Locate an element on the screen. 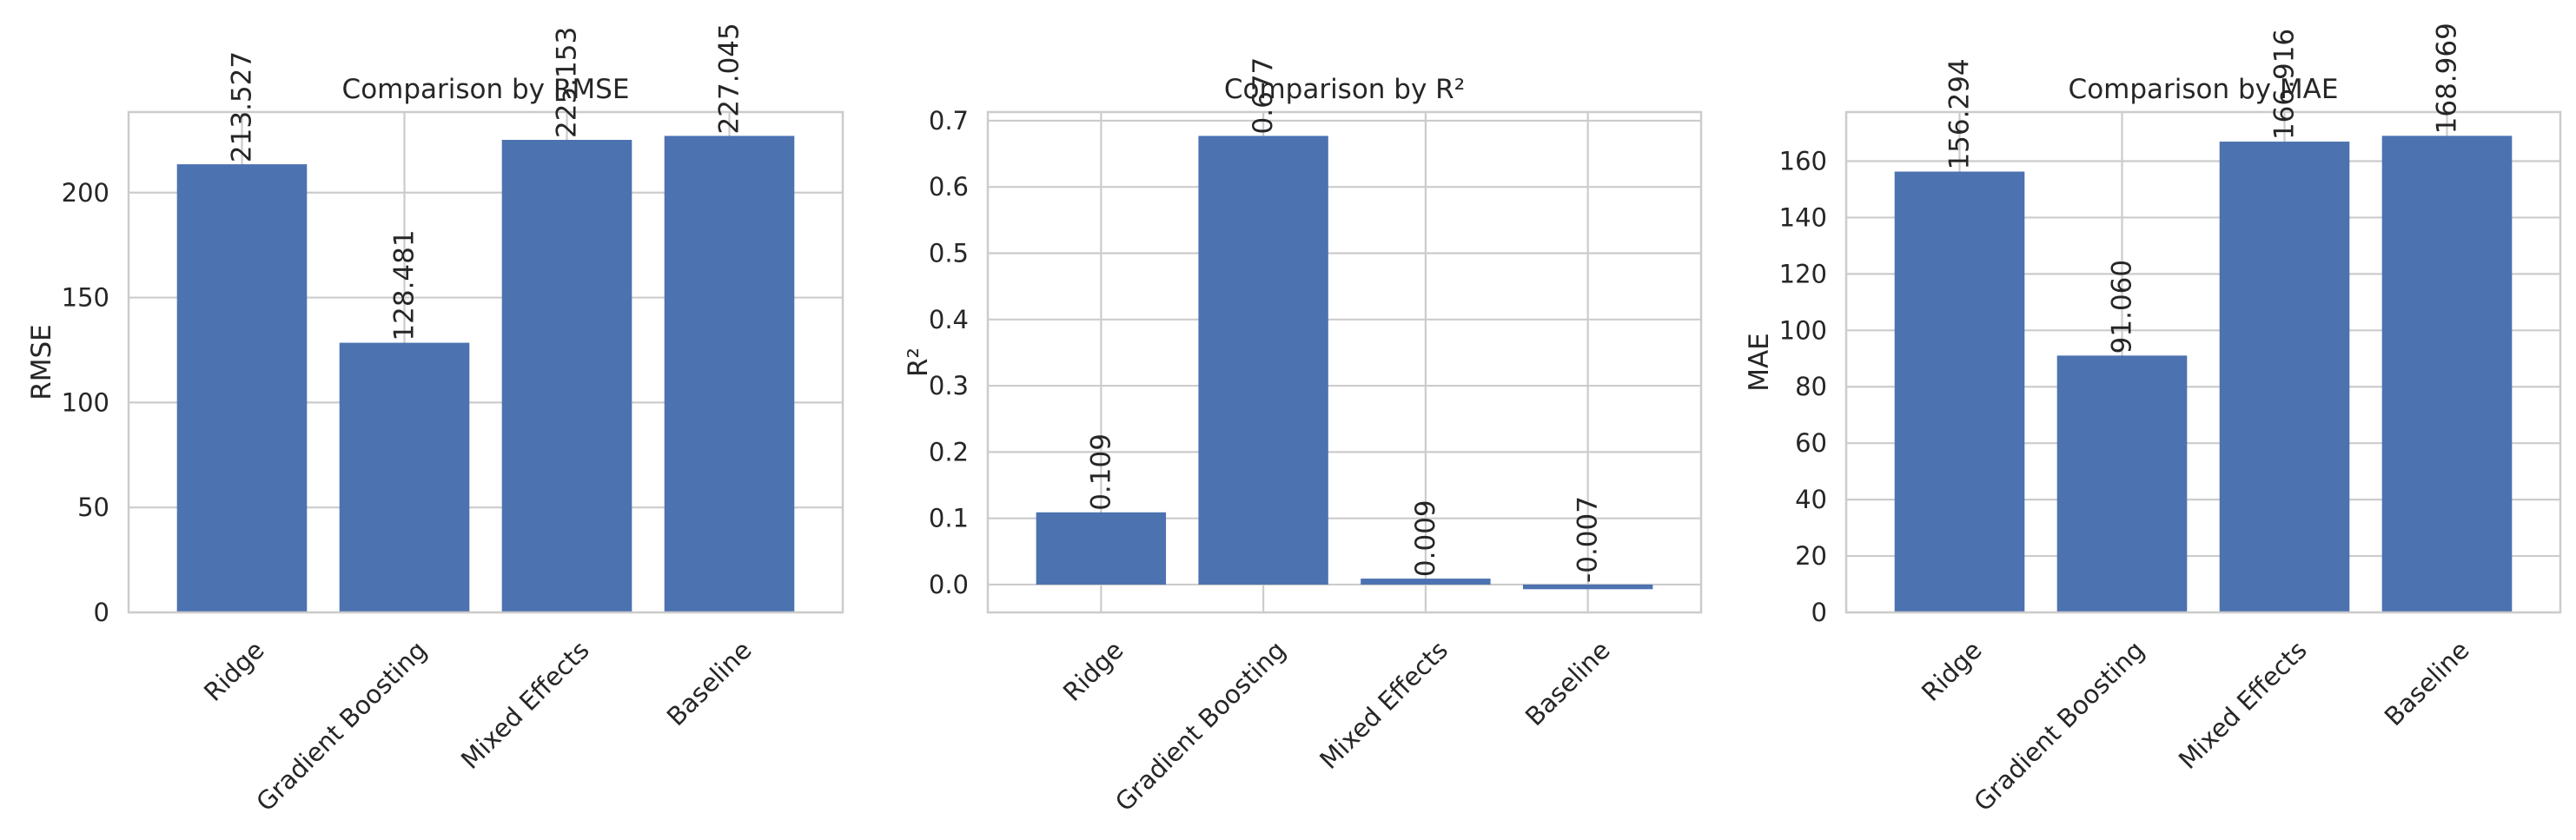 The image size is (2576, 840). y-tick-label: 0.6 is located at coordinates (949, 187).